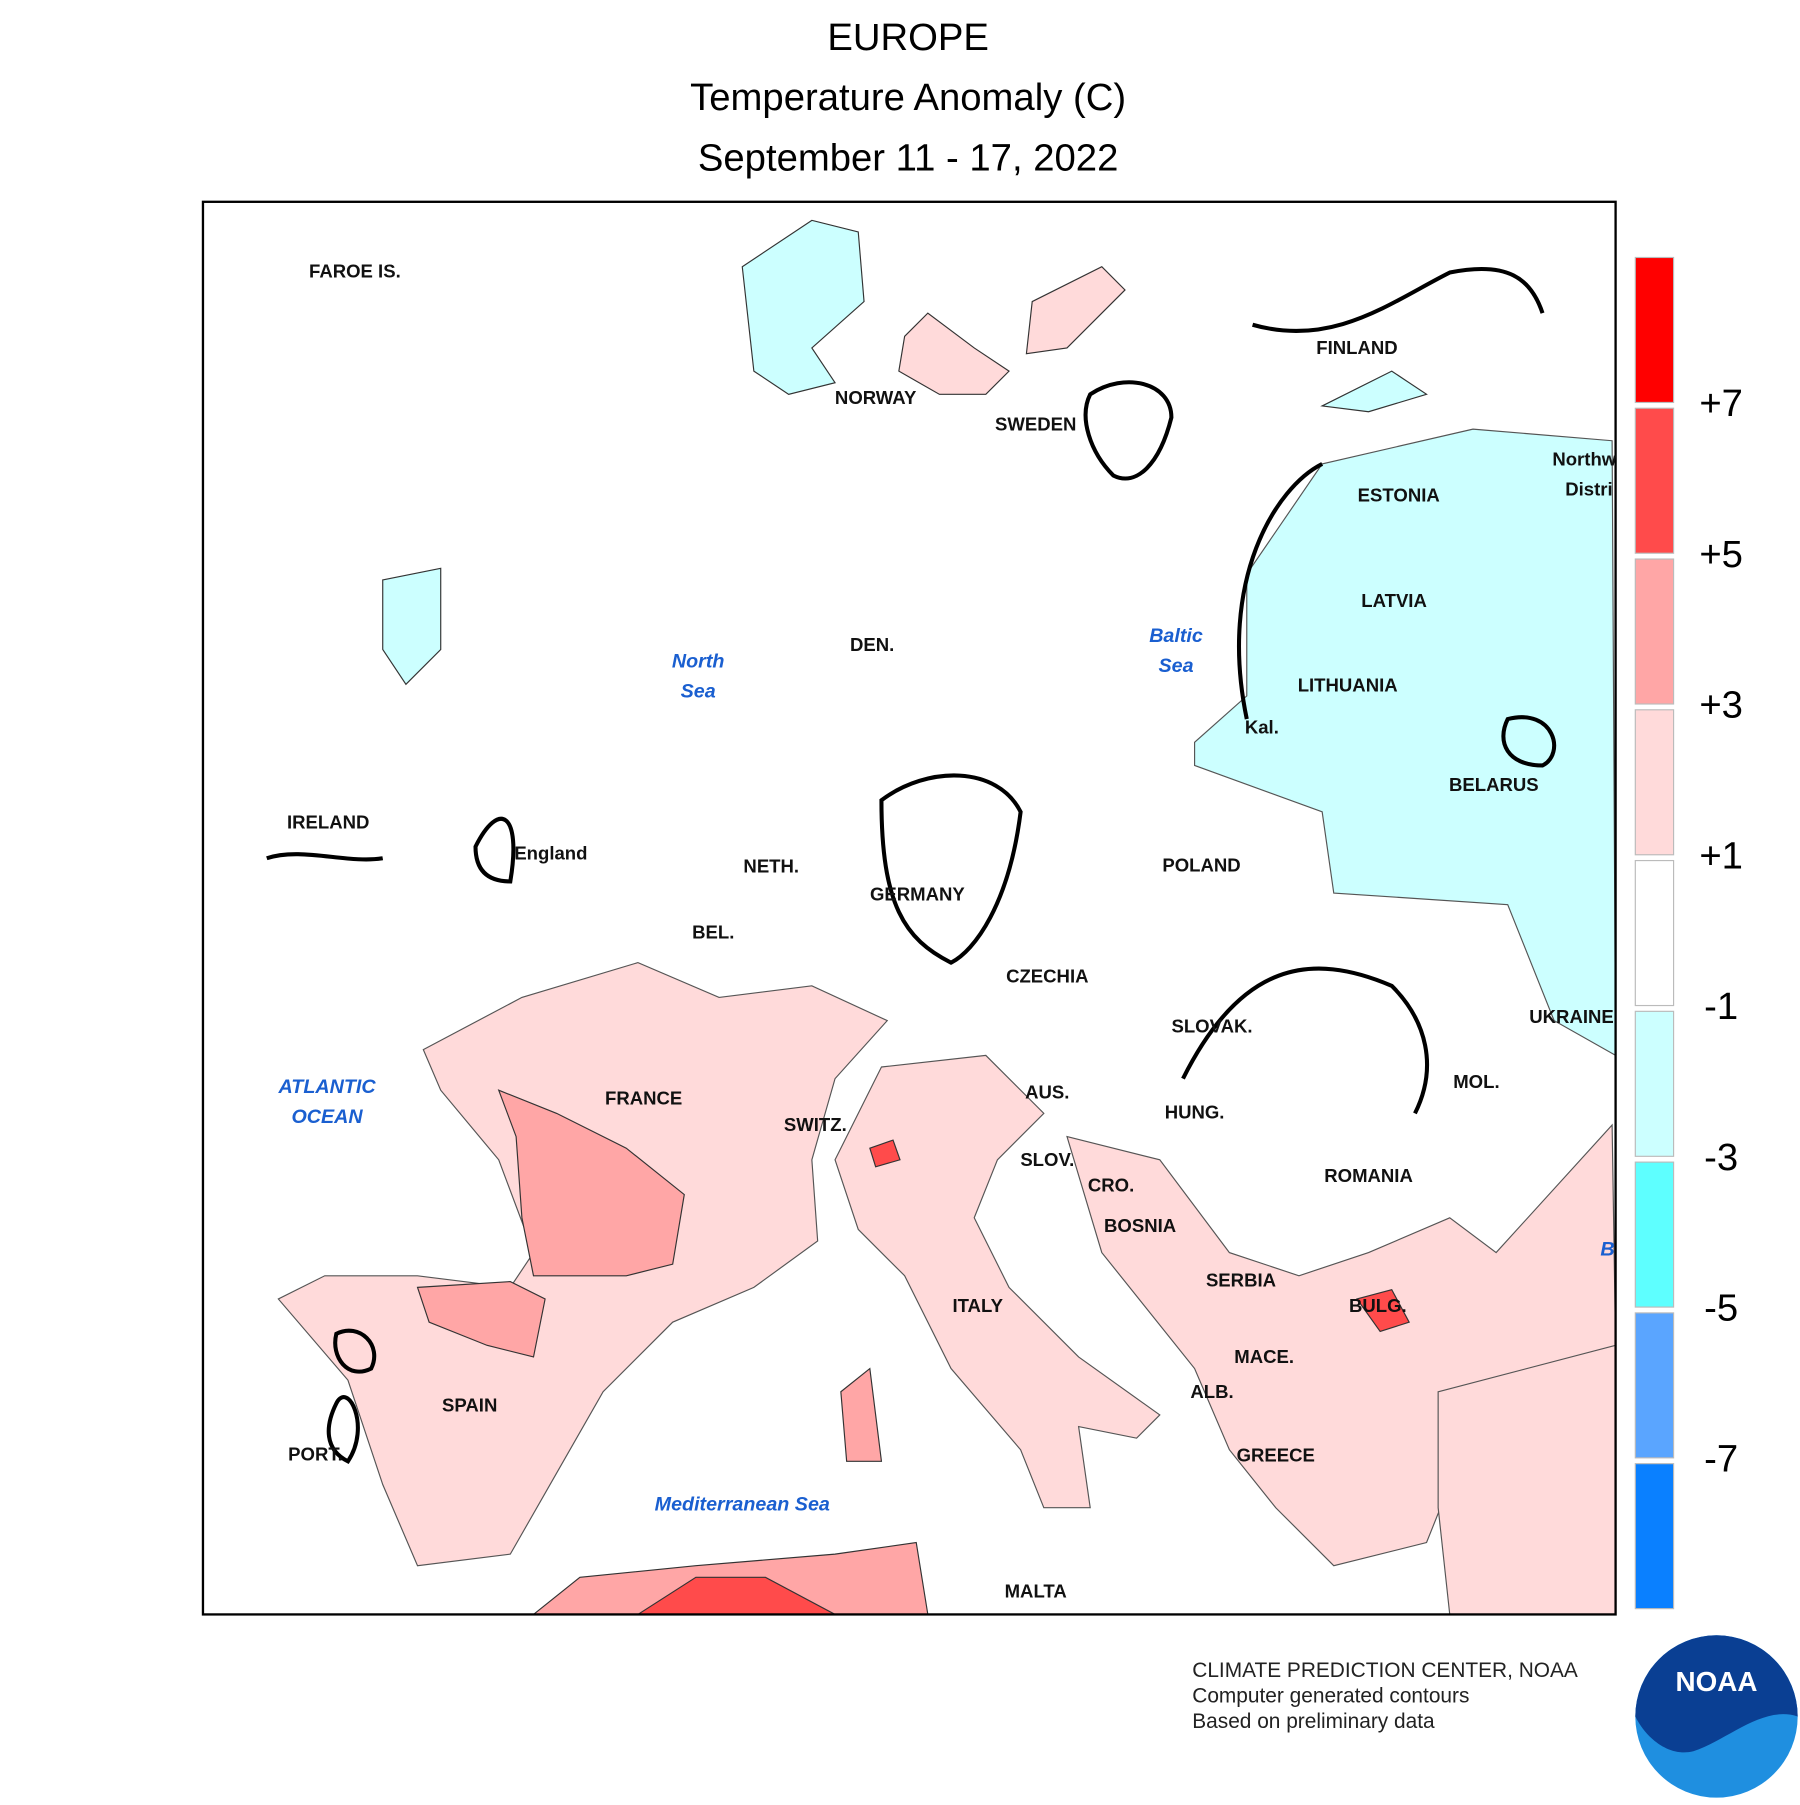 This screenshot has height=1805, width=1800. I want to click on country-label: SLOVAK., so click(1211, 1025).